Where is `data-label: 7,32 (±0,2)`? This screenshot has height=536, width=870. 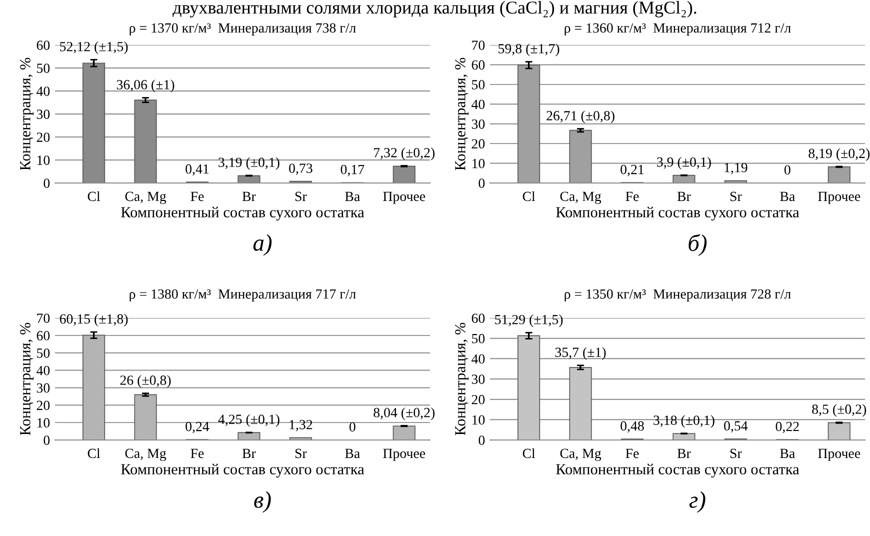
data-label: 7,32 (±0,2) is located at coordinates (404, 154).